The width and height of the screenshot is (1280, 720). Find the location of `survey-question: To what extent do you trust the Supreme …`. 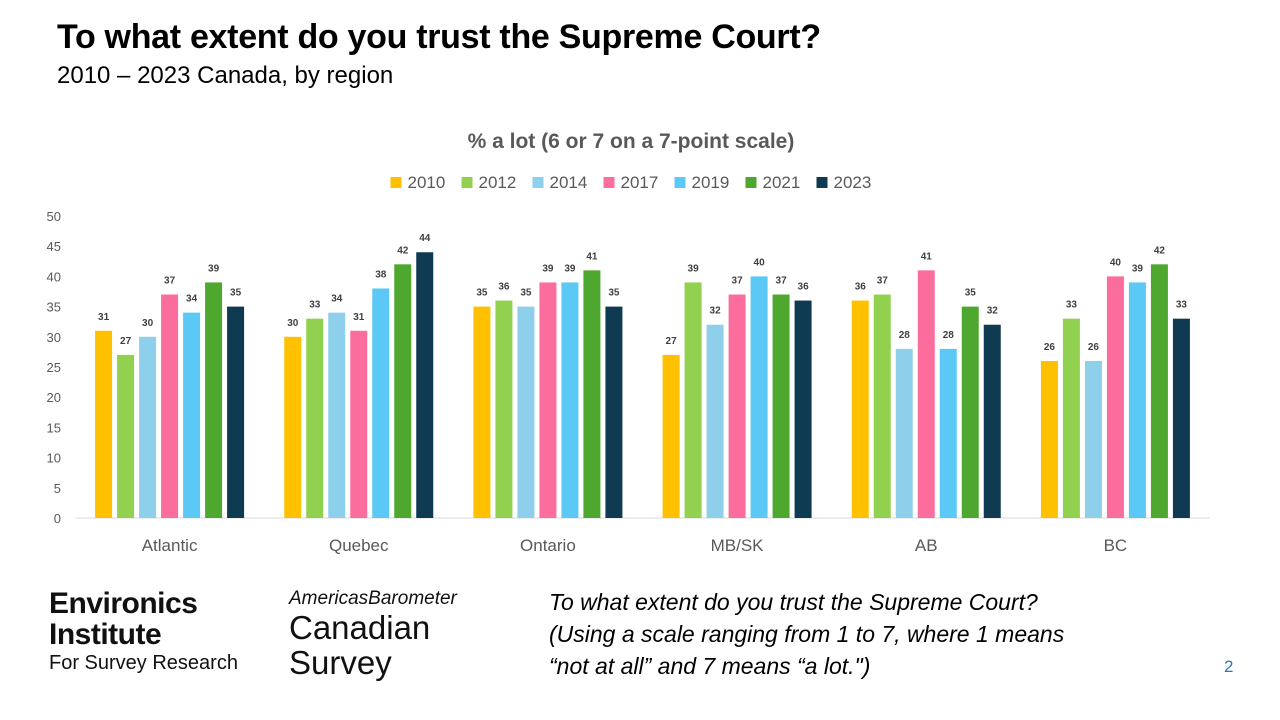

survey-question: To what extent do you trust the Supreme … is located at coordinates (849, 634).